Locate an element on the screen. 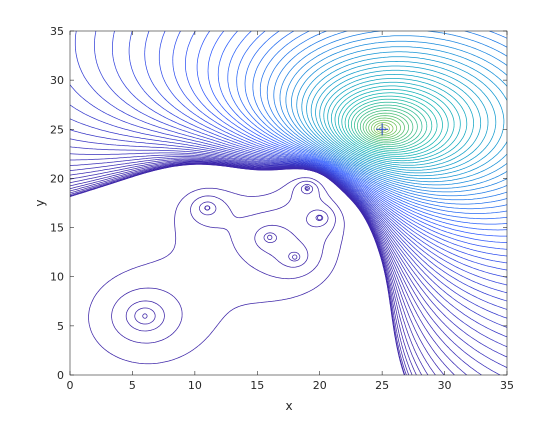 The width and height of the screenshot is (560, 425). y-tick-label: 10 is located at coordinates (57, 277).